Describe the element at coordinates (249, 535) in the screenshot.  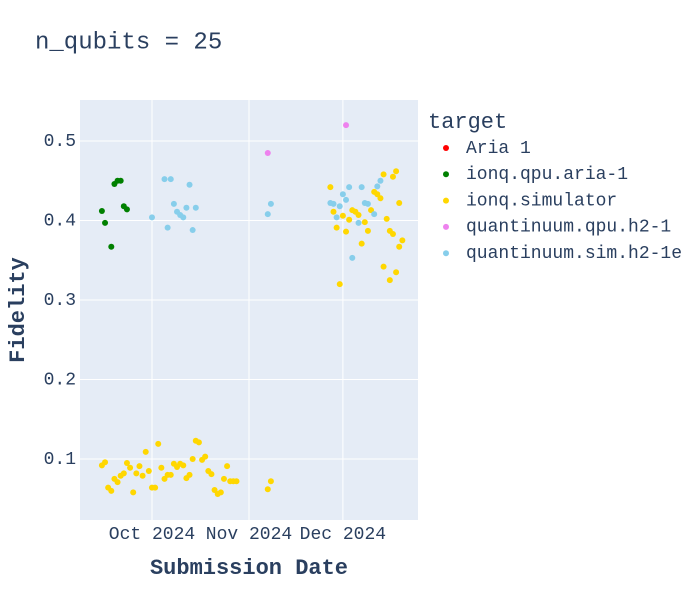
I see `x-tick-label: Nov 2024` at that location.